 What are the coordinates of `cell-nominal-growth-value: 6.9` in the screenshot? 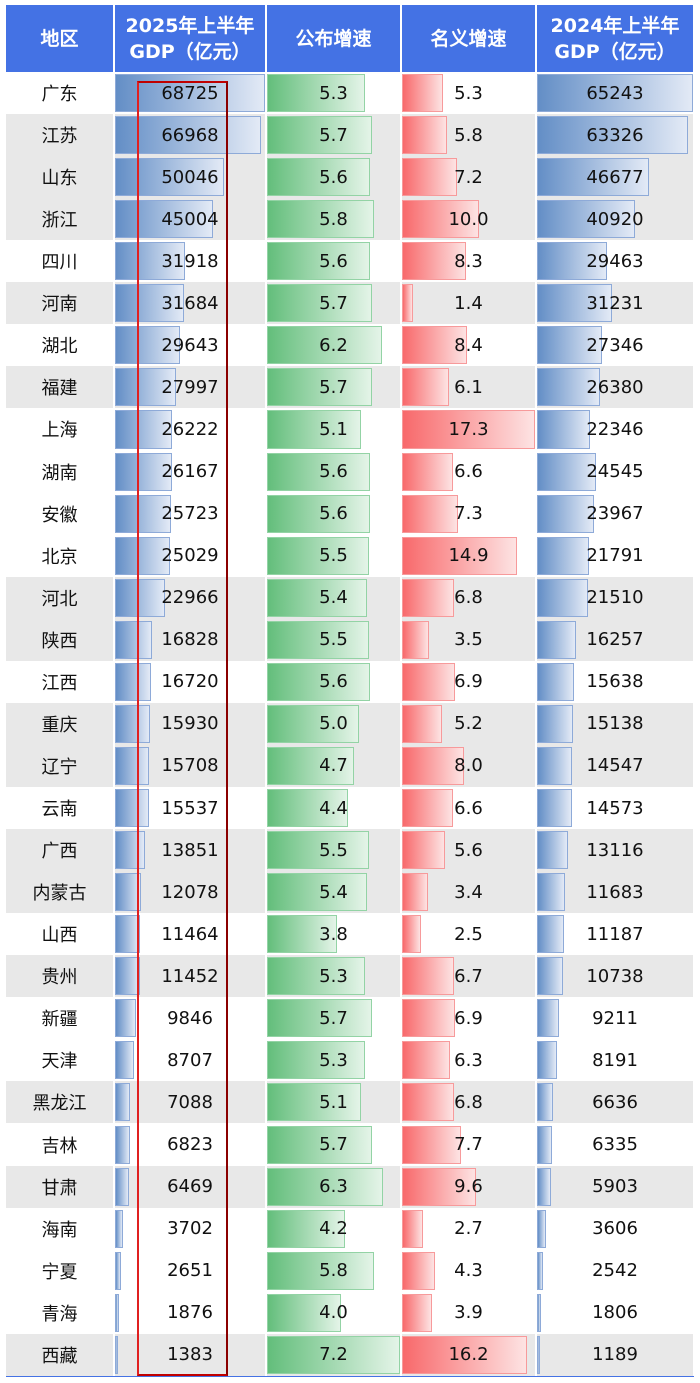 It's located at (468, 1018).